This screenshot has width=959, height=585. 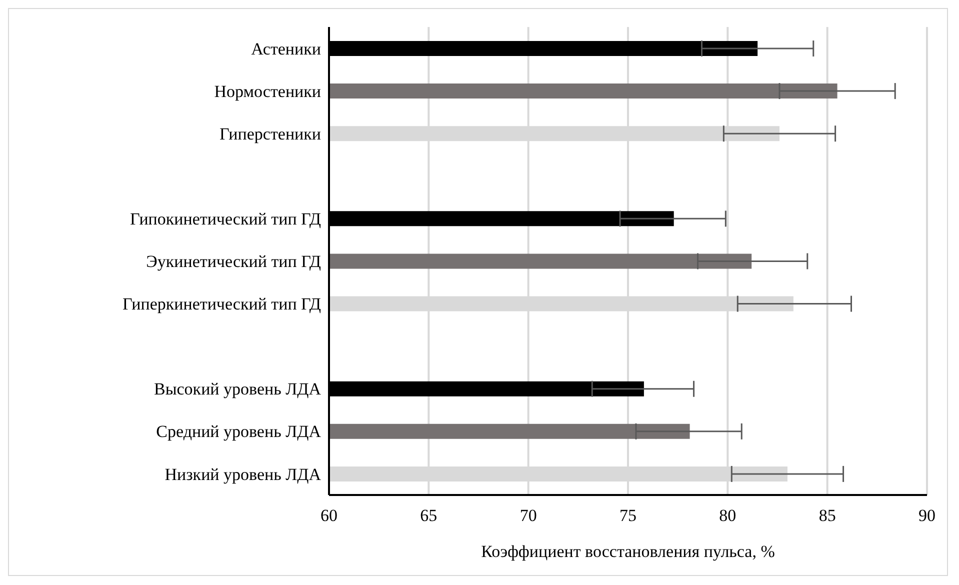 I want to click on x-tick-label: 60, so click(x=329, y=516).